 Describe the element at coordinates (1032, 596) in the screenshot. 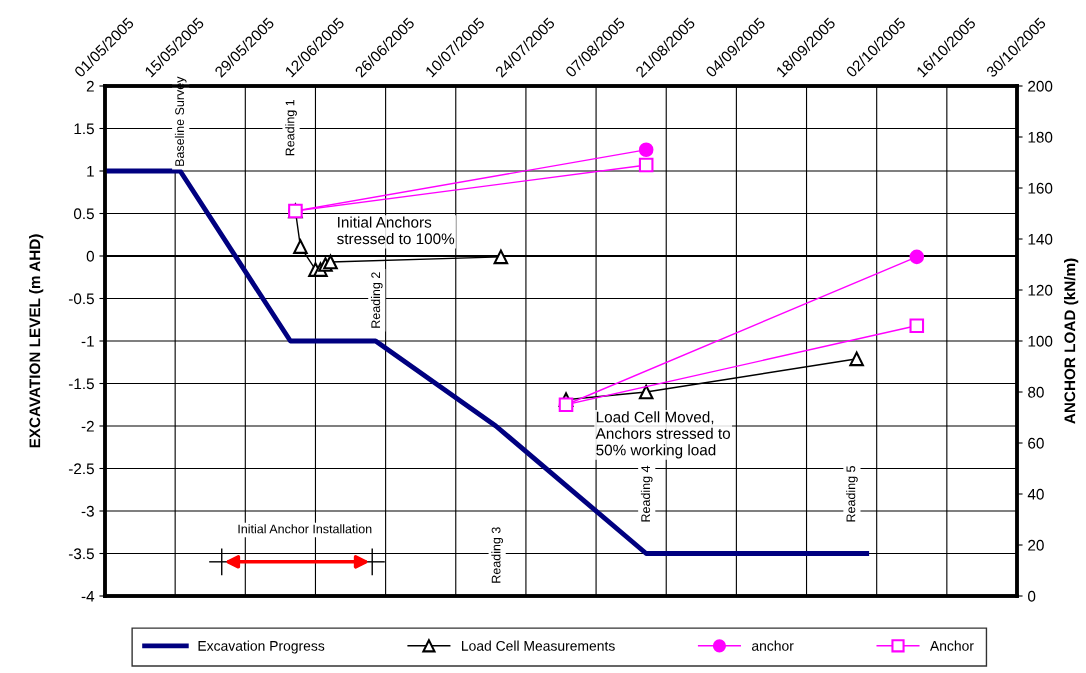

I see `y2-tick-label: 0` at that location.